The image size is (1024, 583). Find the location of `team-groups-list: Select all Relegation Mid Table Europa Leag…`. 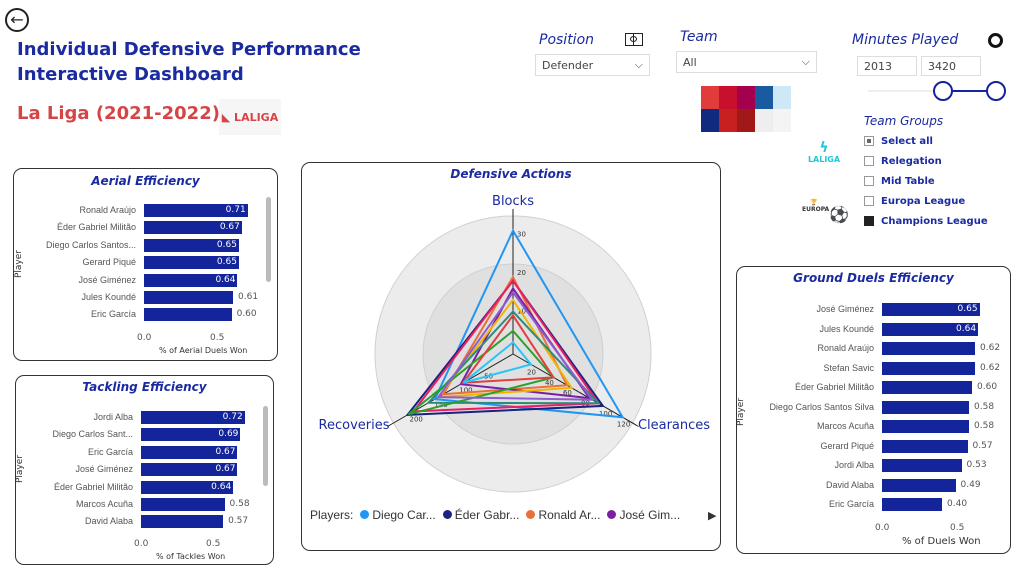

team-groups-list: Select all Relegation Mid Table Europa Leag… is located at coordinates (926, 181).